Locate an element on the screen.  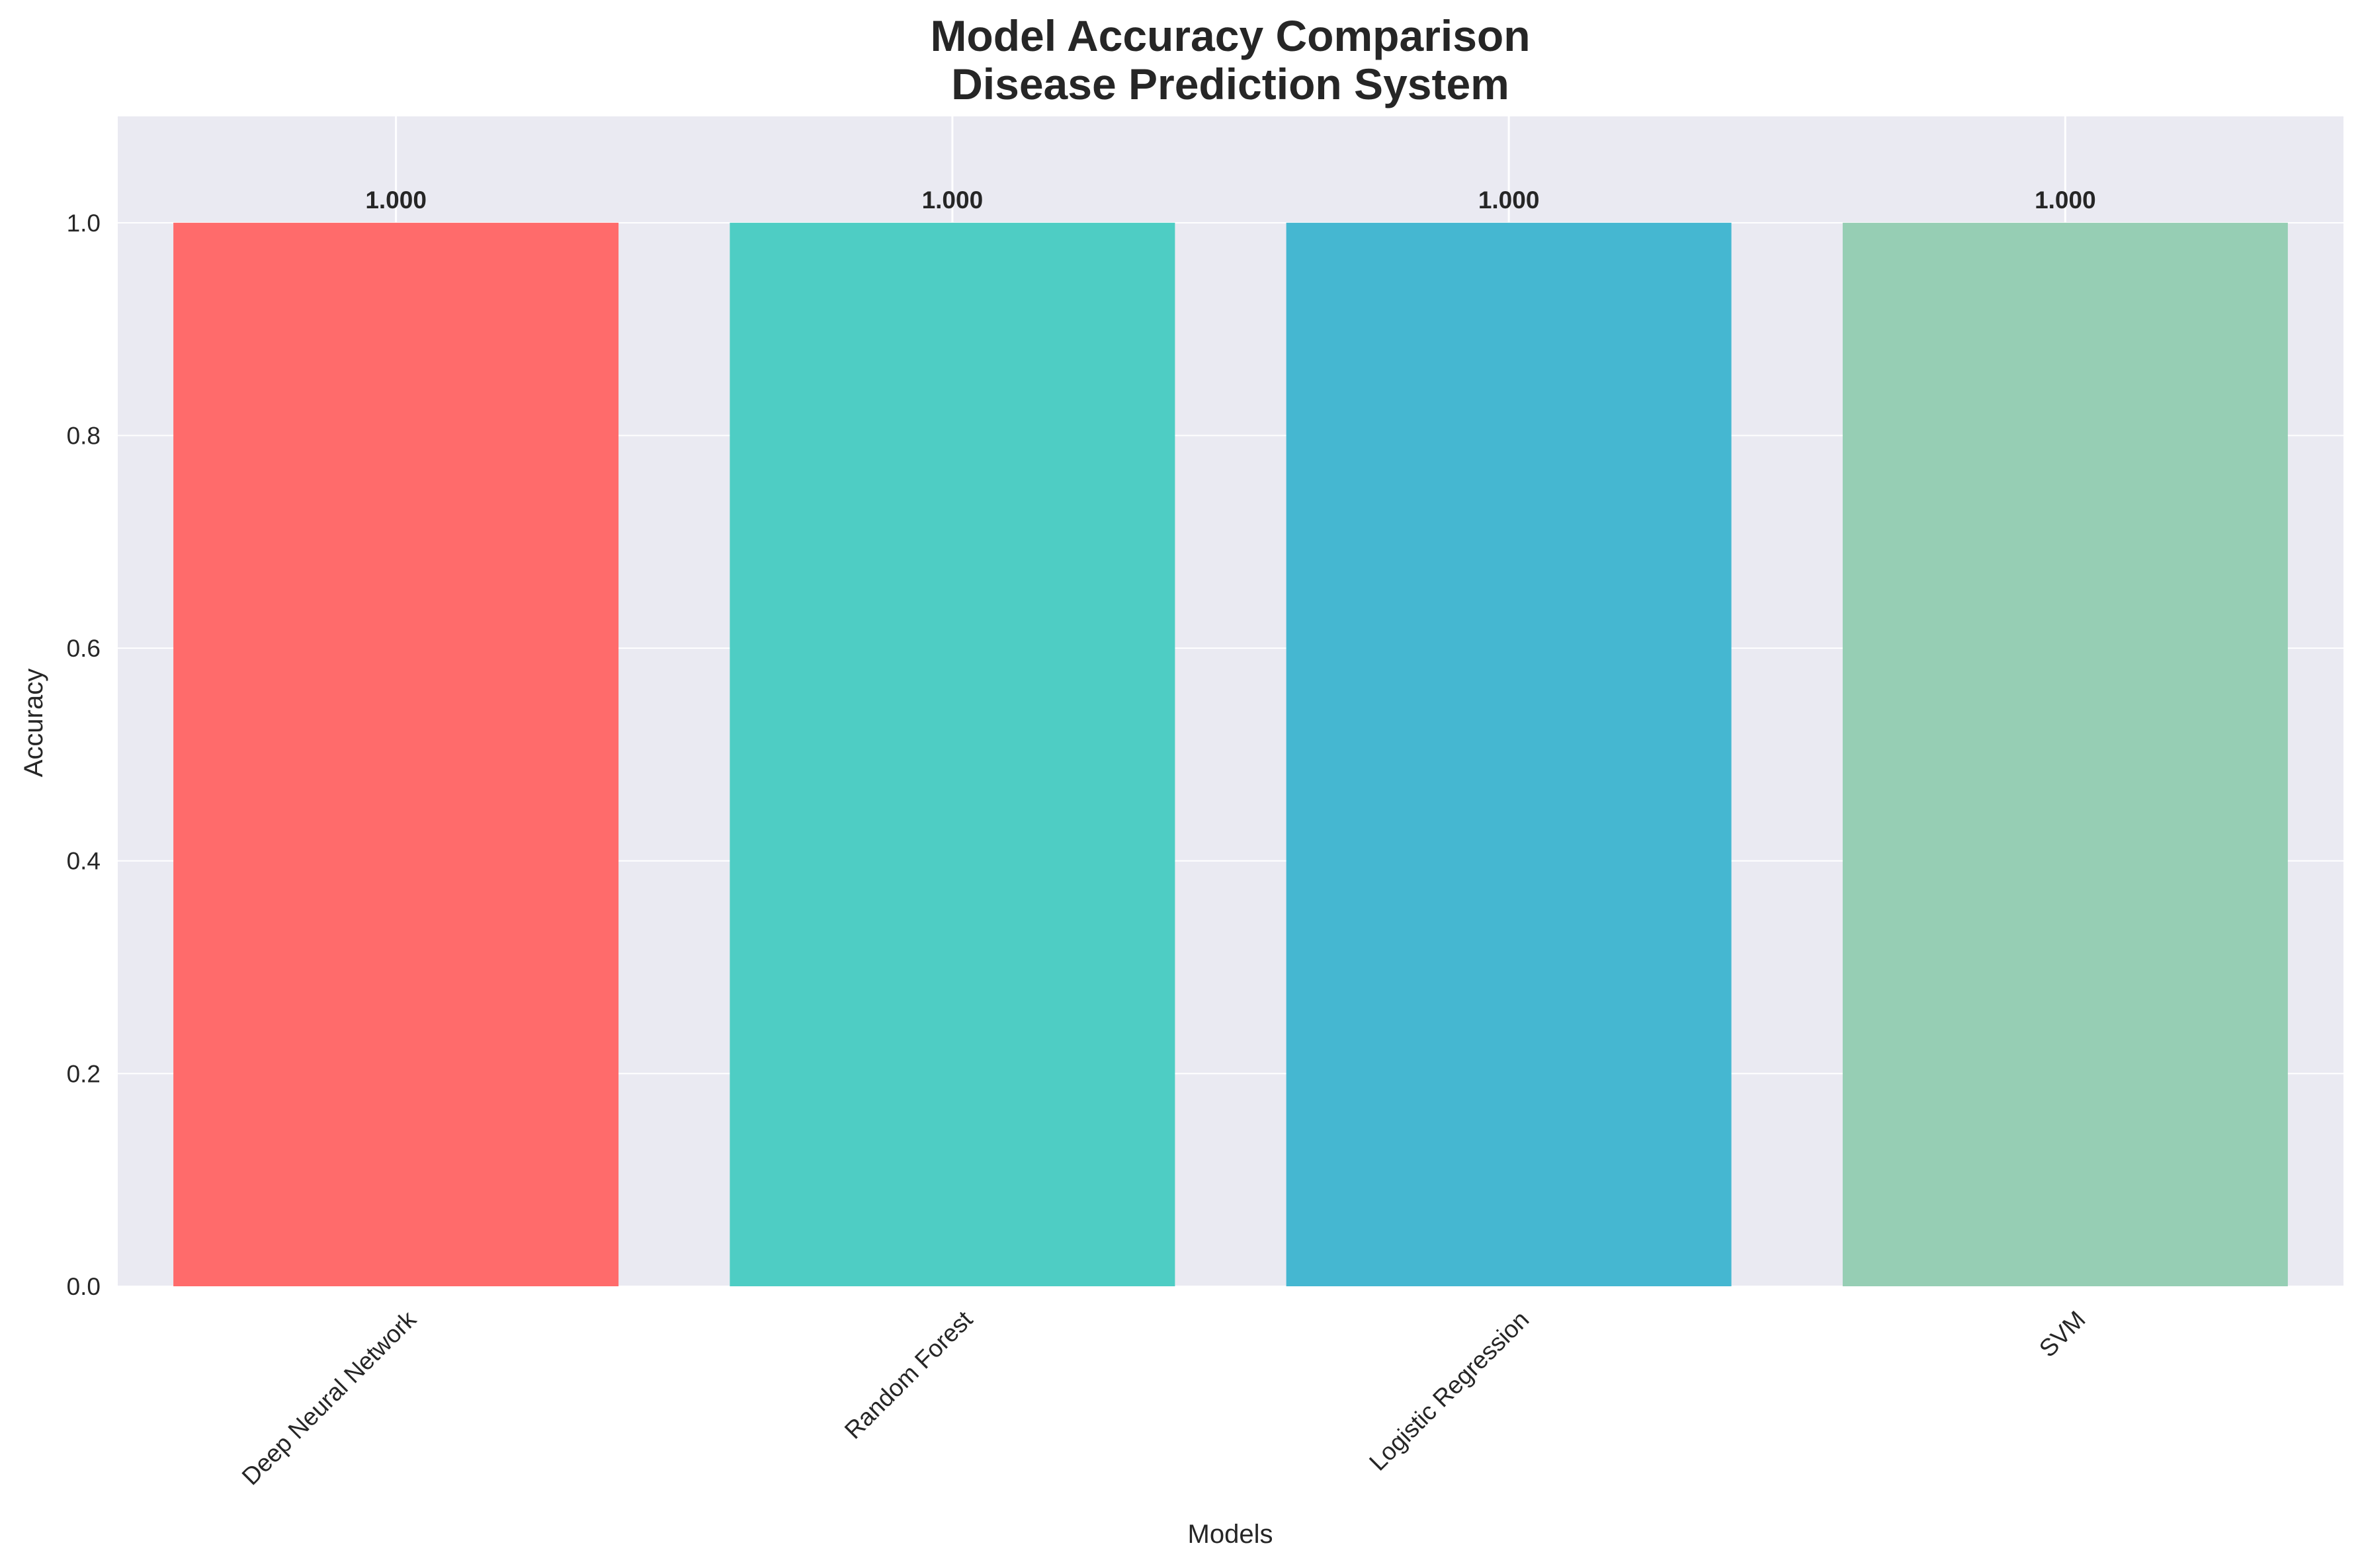
bar-logistic-regression is located at coordinates (1509, 754).